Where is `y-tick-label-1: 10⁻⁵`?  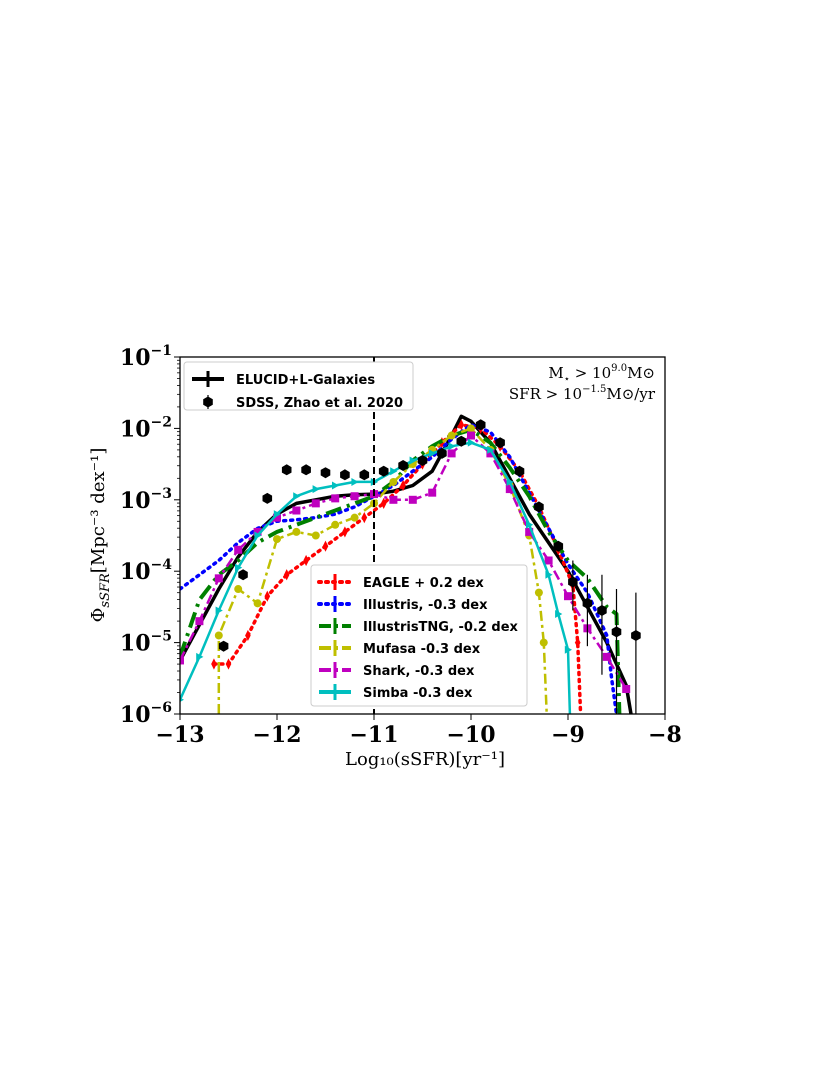
y-tick-label-1: 10⁻⁵ is located at coordinates (146, 643).